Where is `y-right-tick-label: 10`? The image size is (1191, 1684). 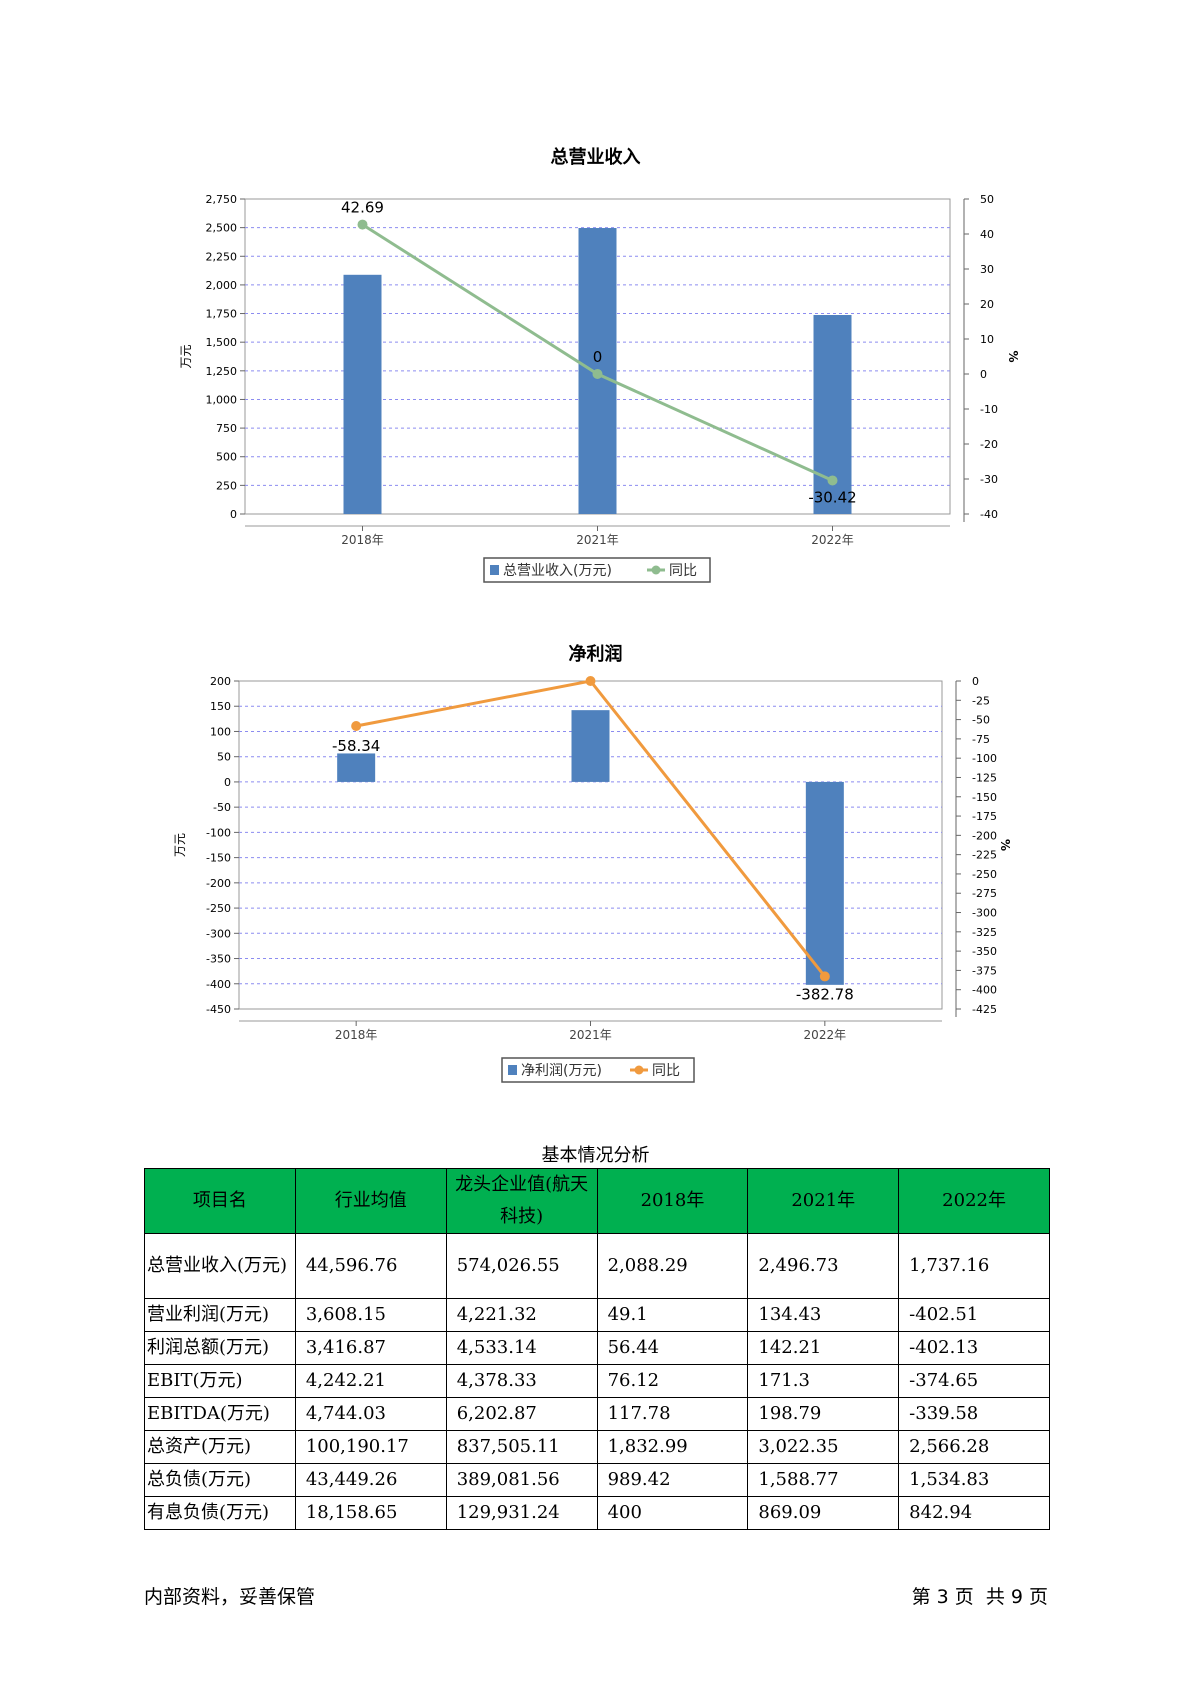
y-right-tick-label: 10 is located at coordinates (987, 339).